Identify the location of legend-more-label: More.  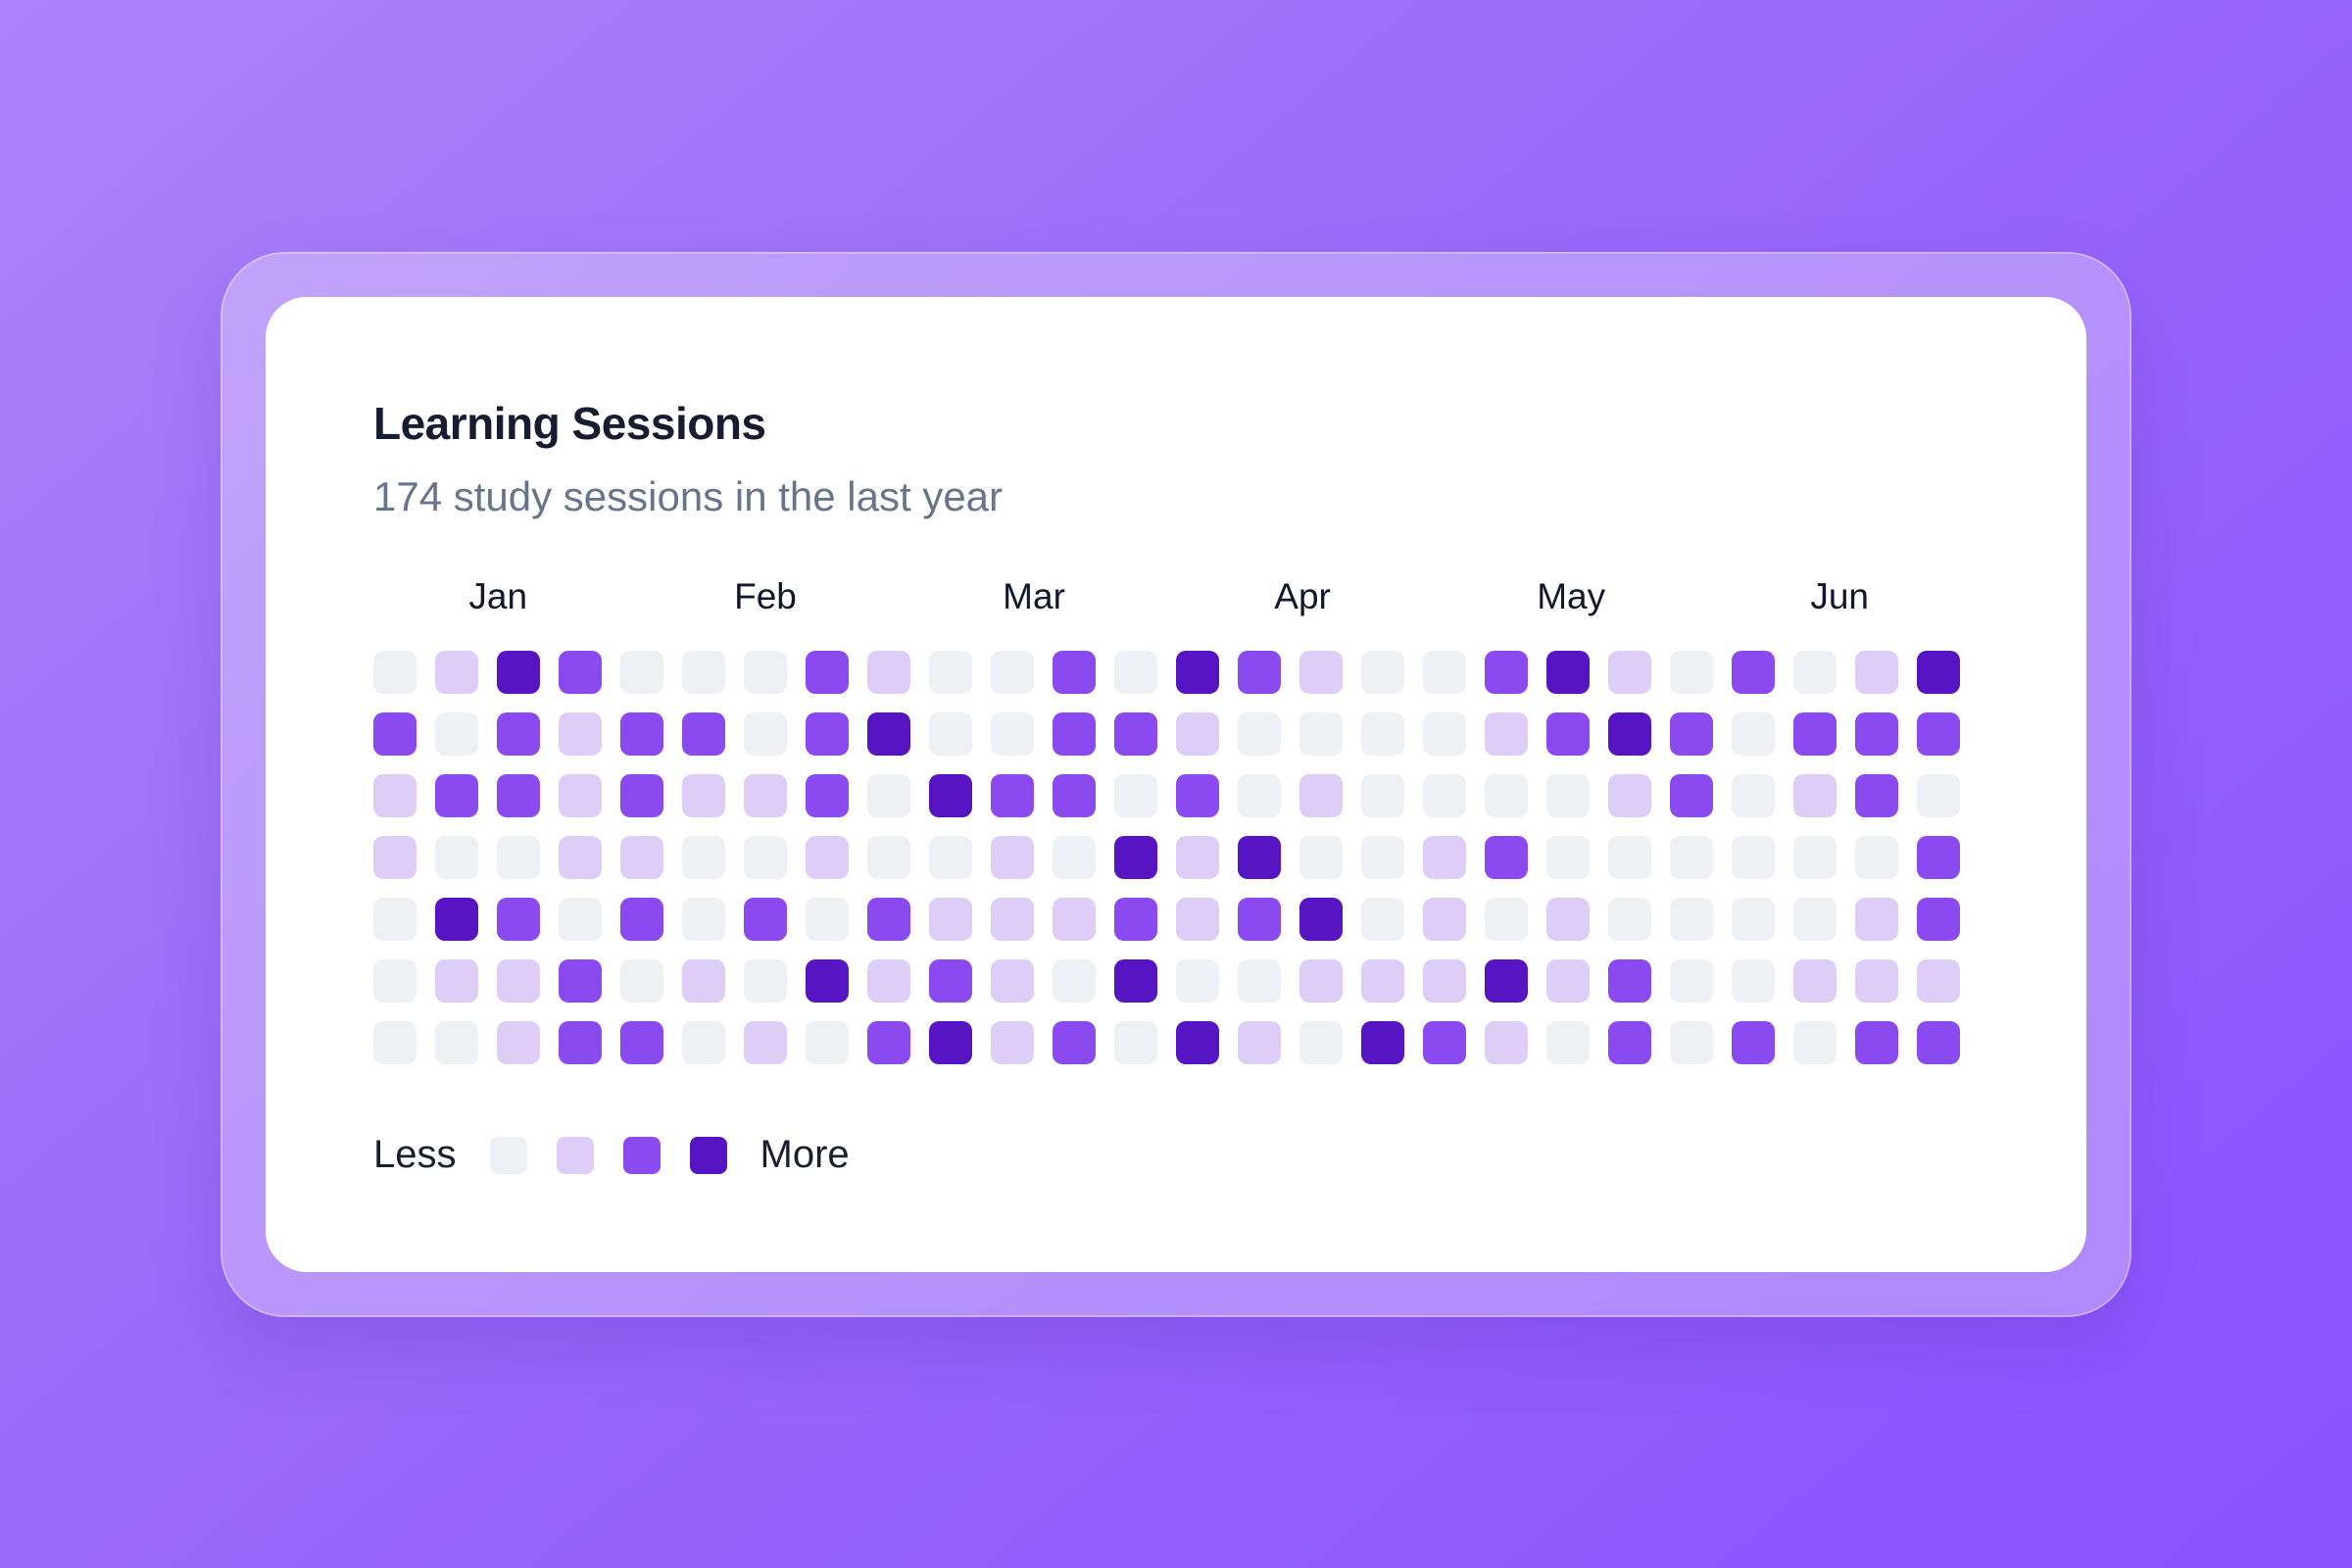
(805, 1155).